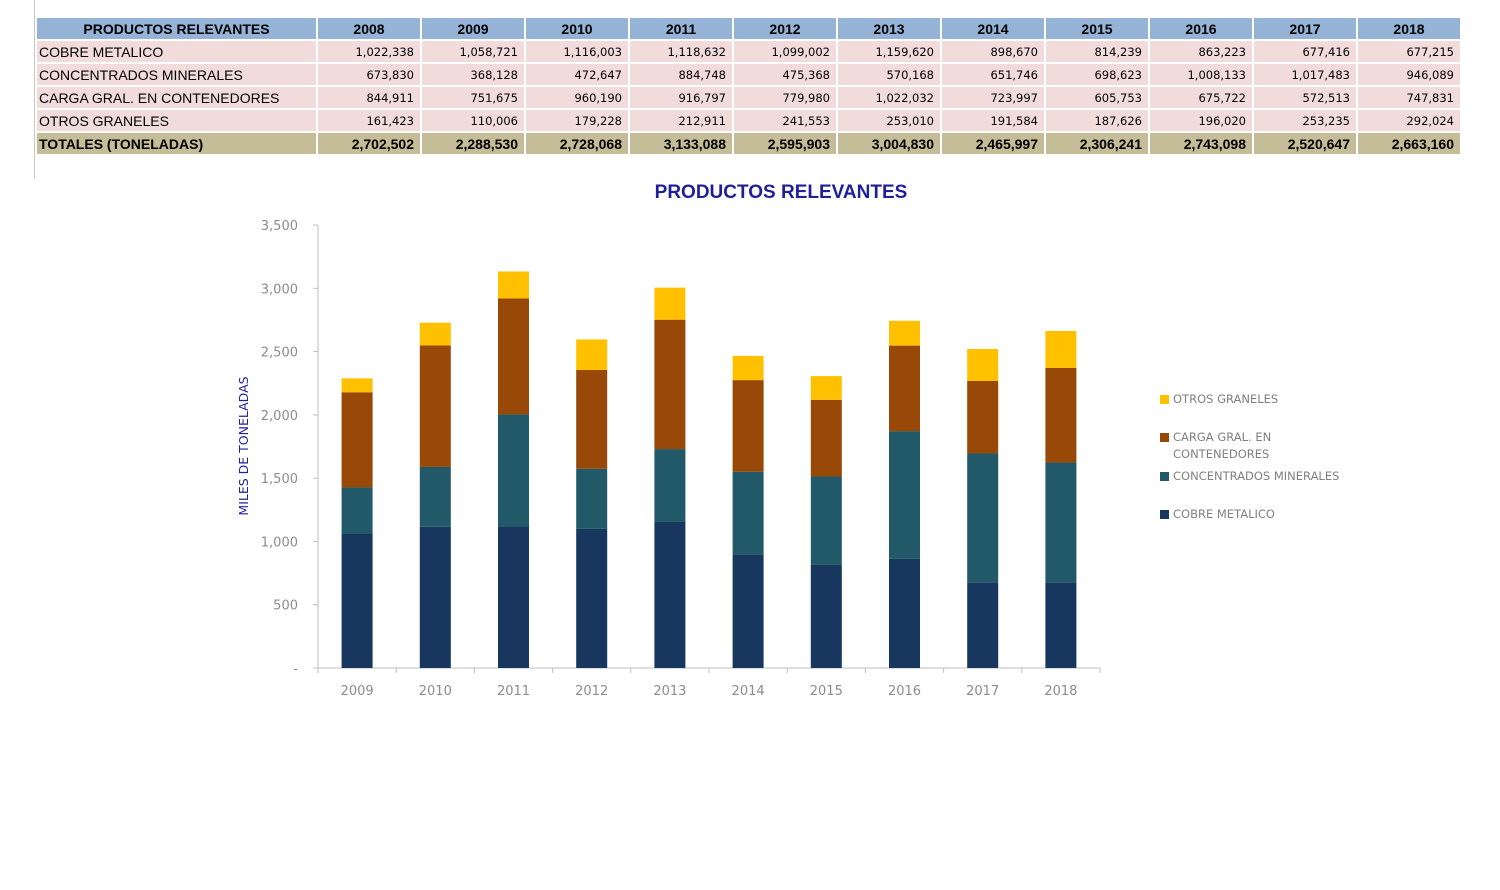  I want to click on table-cell: 110,006, so click(473, 120).